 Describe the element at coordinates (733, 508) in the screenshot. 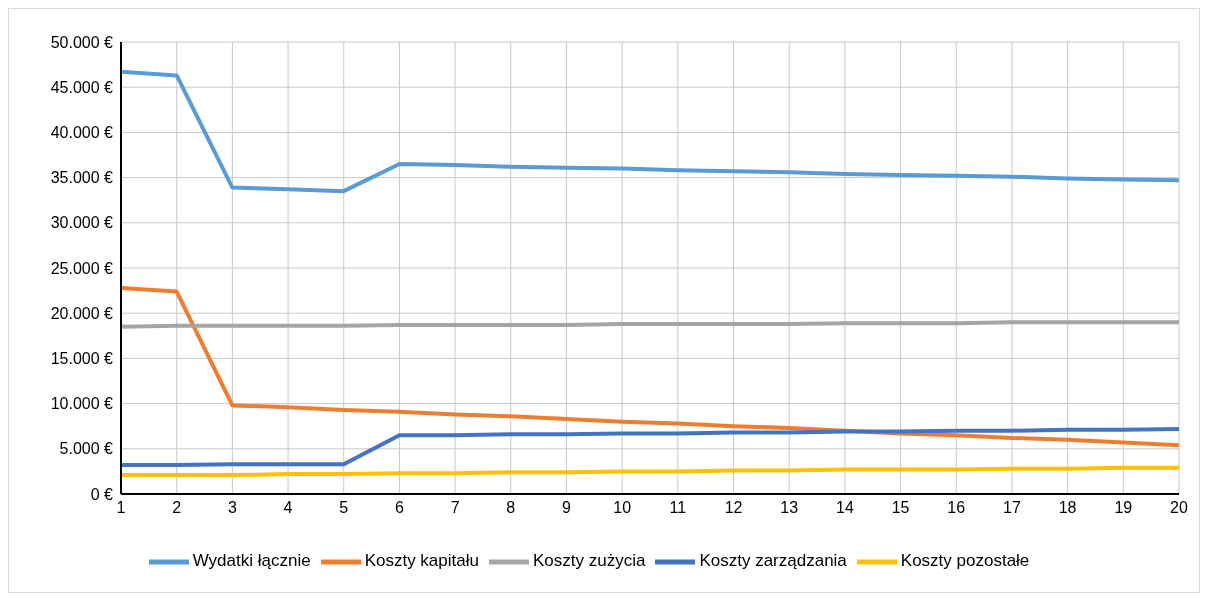

I see `x-tick-label: 12` at that location.